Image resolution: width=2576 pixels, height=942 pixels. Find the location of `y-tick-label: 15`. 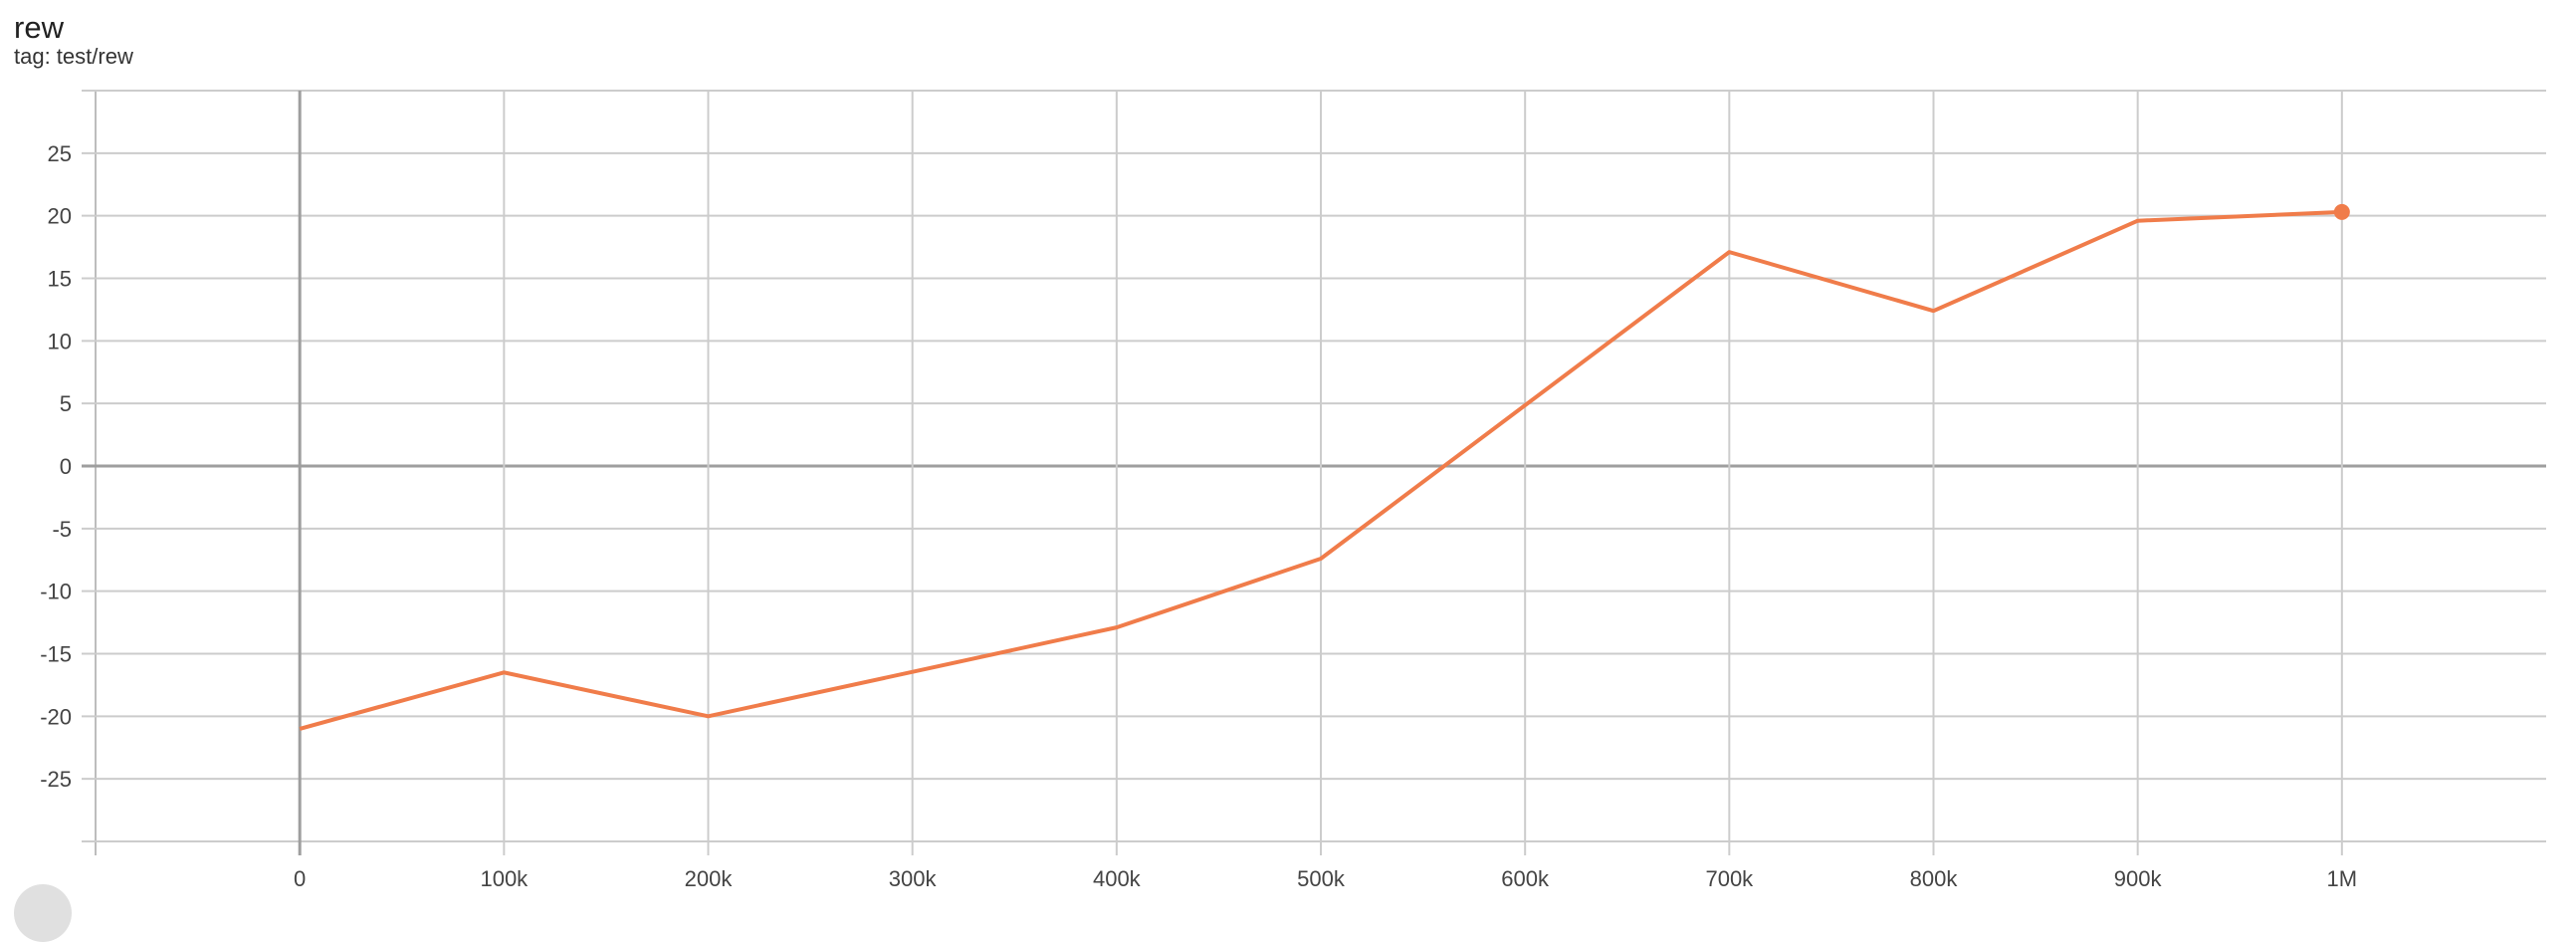

y-tick-label: 15 is located at coordinates (60, 279).